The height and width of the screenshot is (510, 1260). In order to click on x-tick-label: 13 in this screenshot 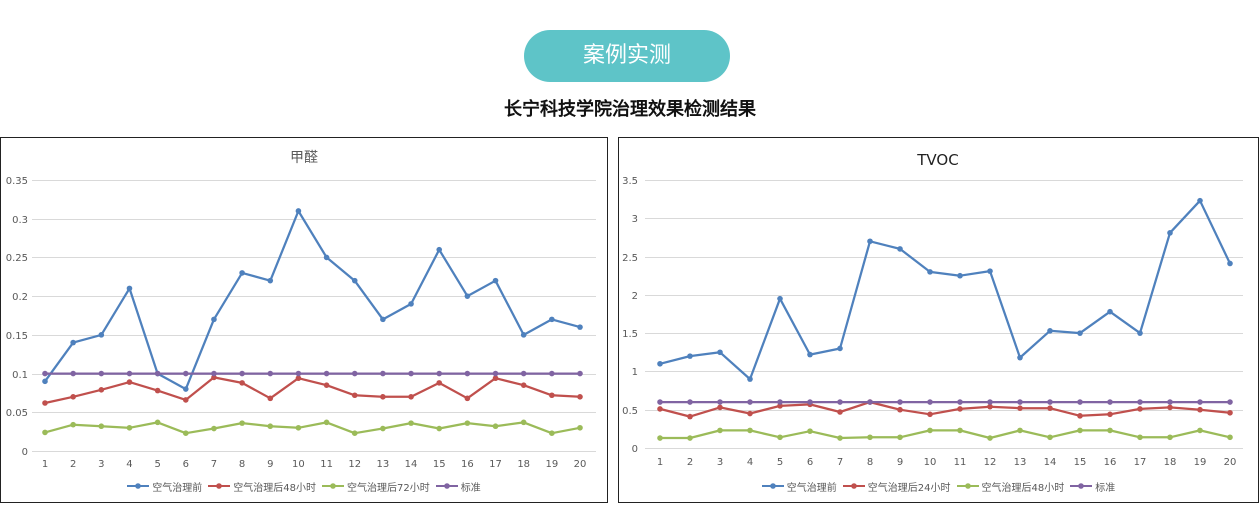, I will do `click(1020, 462)`.